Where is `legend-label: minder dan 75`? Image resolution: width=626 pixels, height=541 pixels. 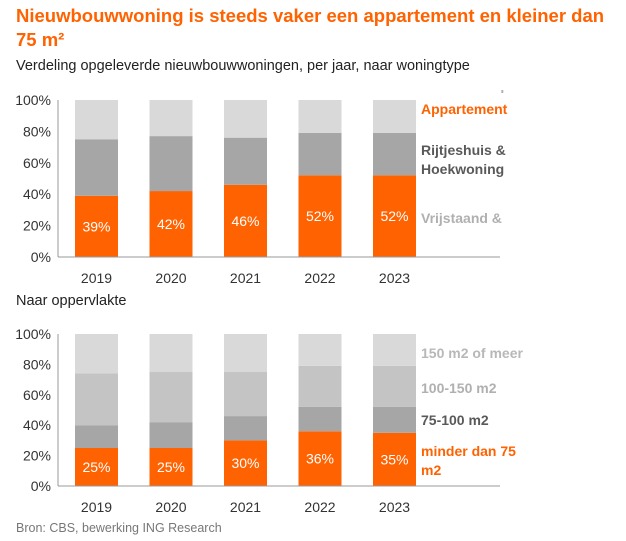
legend-label: minder dan 75 is located at coordinates (468, 451).